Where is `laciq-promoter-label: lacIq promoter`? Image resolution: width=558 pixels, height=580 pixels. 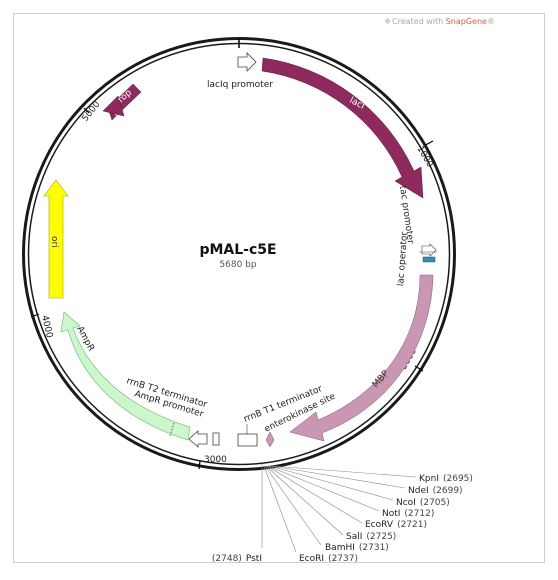
laciq-promoter-label: lacIq promoter is located at coordinates (240, 85).